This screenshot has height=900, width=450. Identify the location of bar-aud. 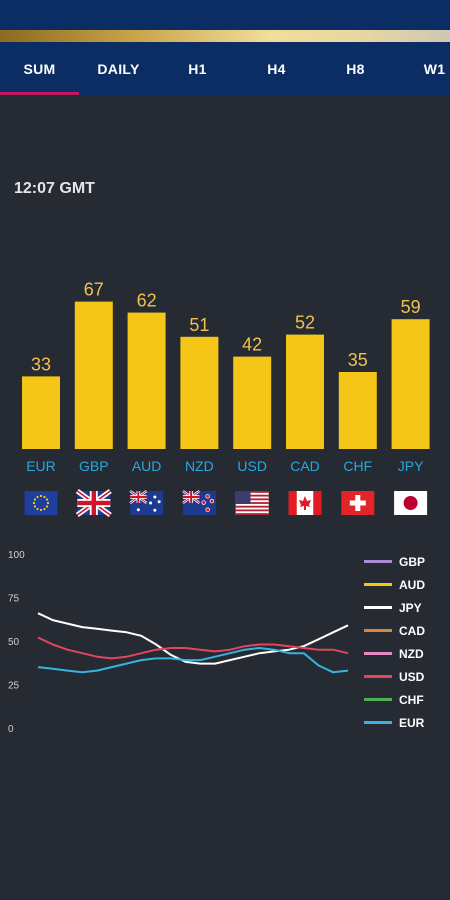
(146, 380).